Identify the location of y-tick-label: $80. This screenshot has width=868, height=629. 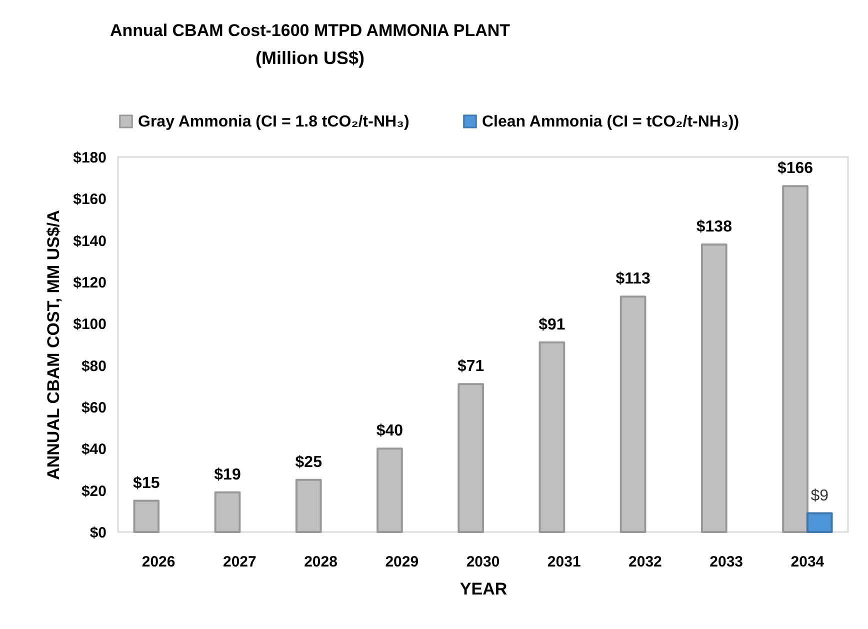
(93, 366).